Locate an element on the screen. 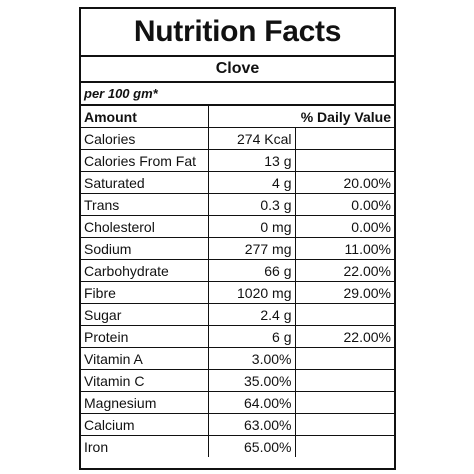  nutrient-daily-value: 11.00% is located at coordinates (344, 248).